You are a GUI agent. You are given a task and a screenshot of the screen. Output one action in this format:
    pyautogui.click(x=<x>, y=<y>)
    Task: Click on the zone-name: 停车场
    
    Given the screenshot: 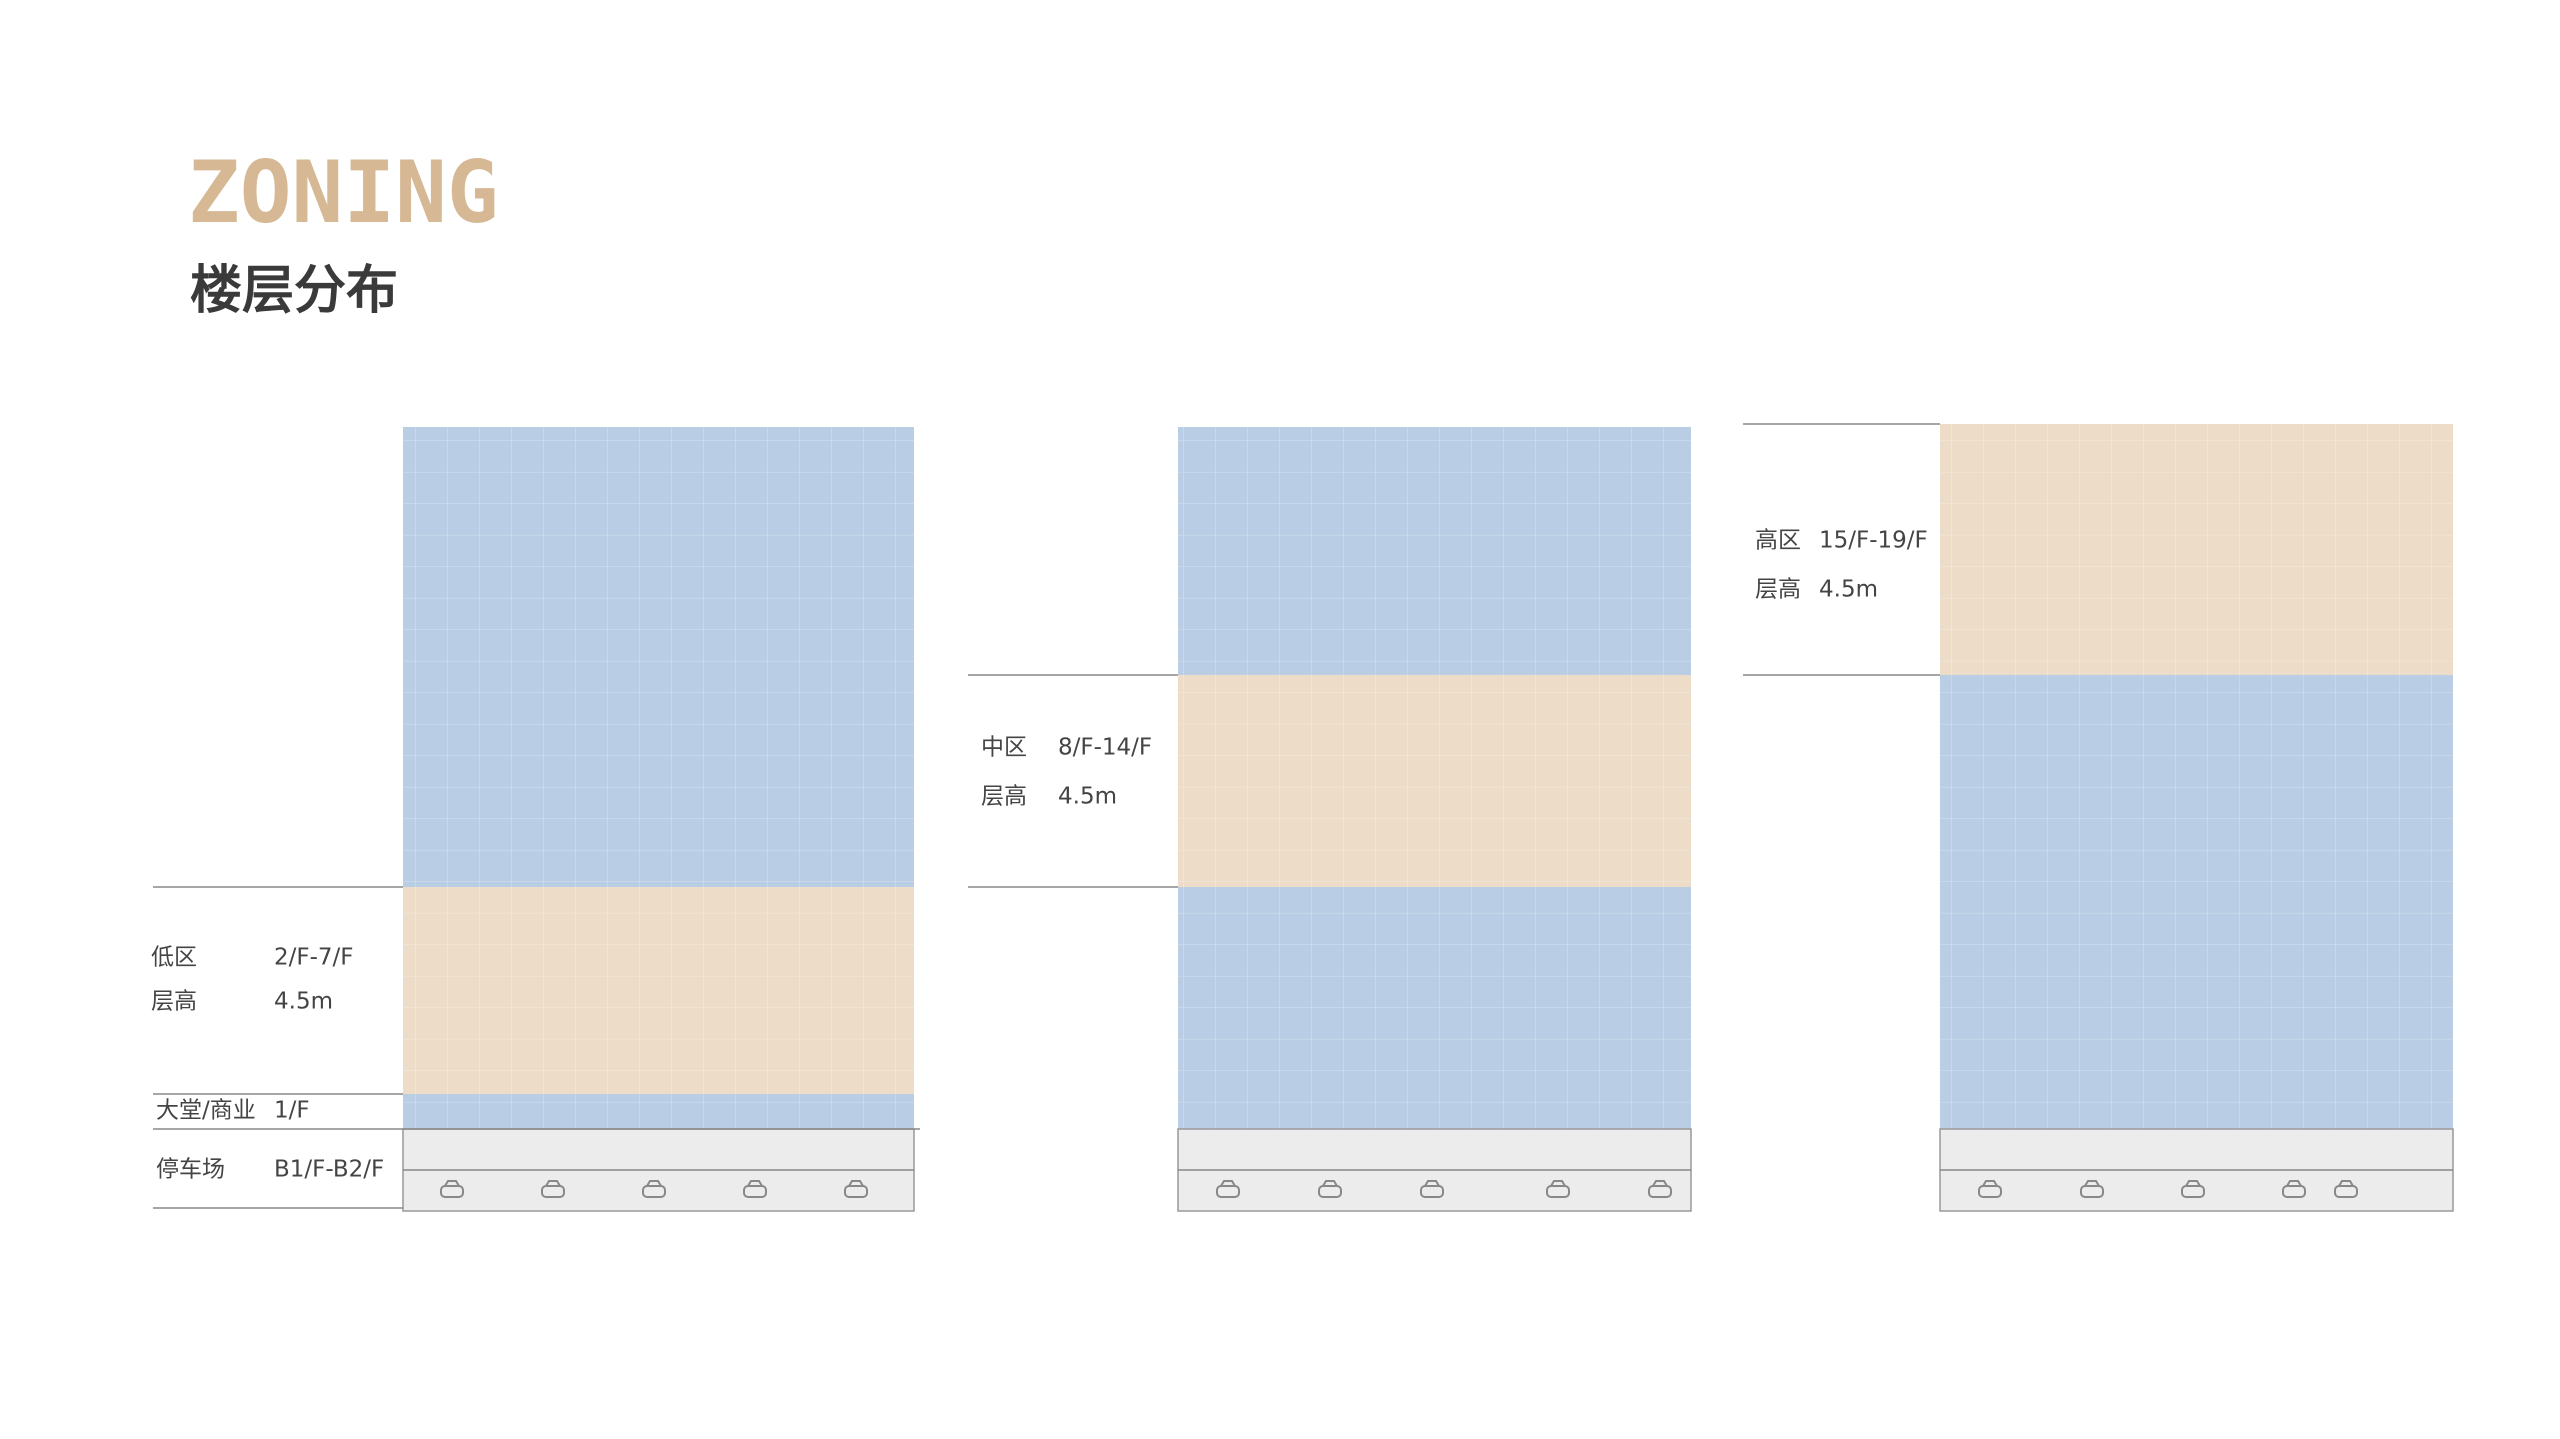 What is the action you would take?
    pyautogui.click(x=190, y=1170)
    